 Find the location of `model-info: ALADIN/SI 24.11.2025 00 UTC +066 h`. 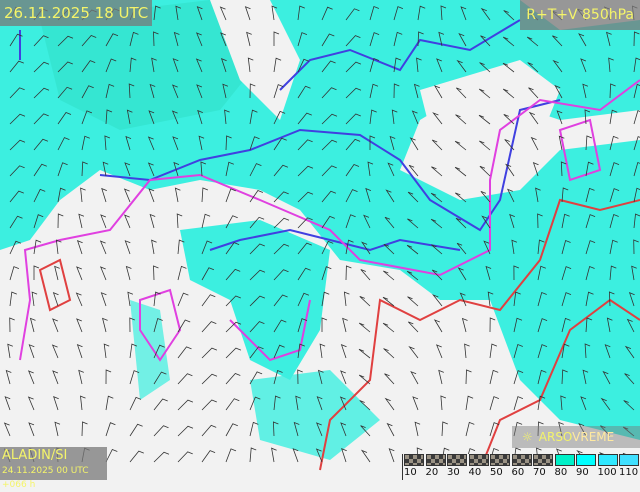

model-info: ALADIN/SI 24.11.2025 00 UTC +066 h is located at coordinates (53, 468).